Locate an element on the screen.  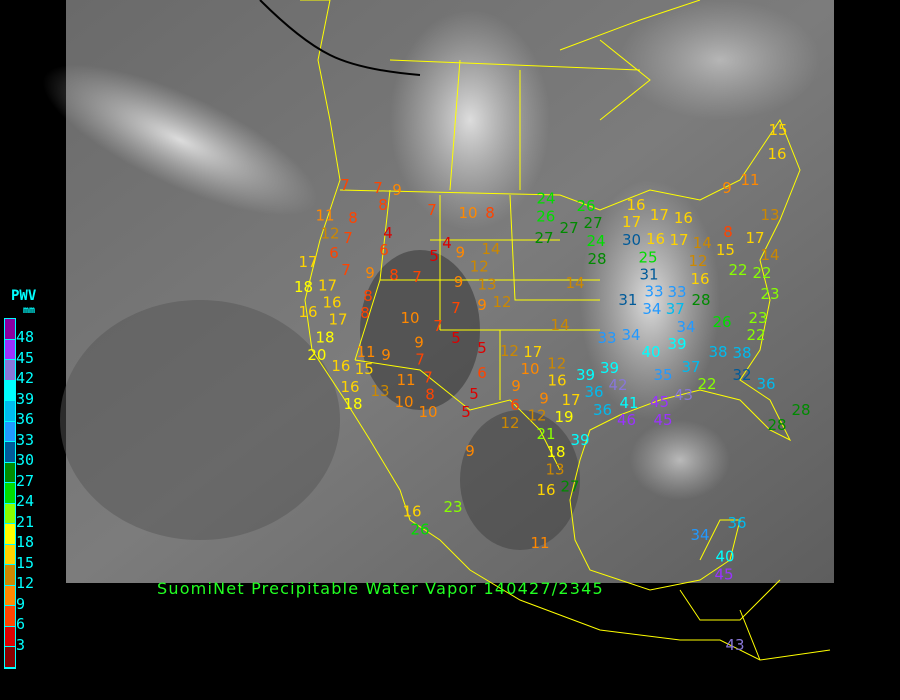
station-pwv-value: 43 is located at coordinates (683, 395).